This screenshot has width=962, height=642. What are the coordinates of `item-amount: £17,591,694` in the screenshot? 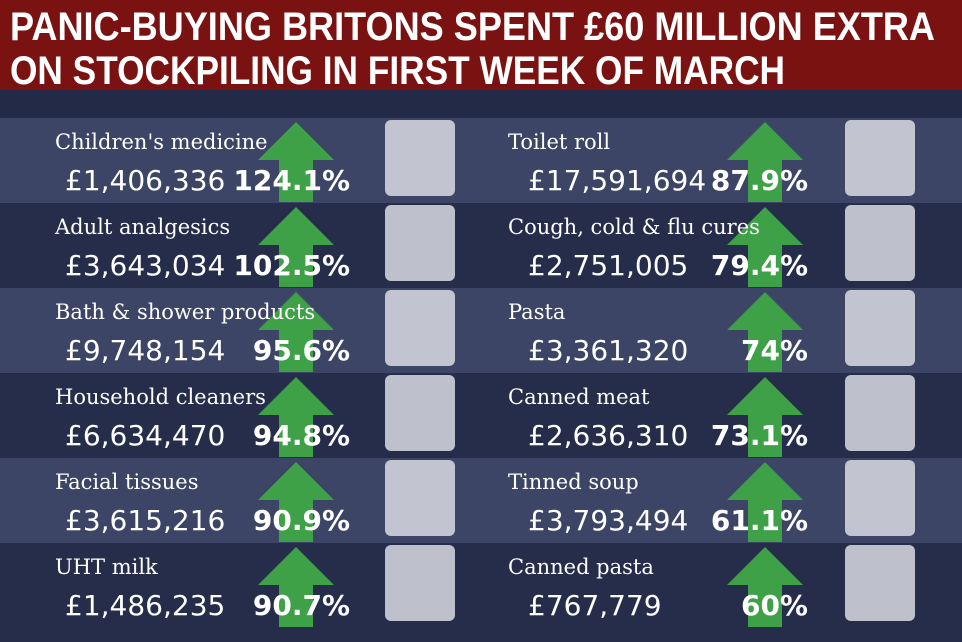 It's located at (617, 180).